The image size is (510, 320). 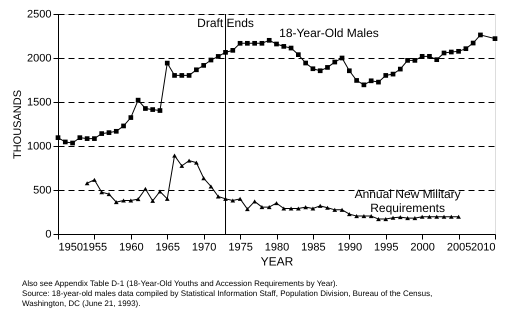 I want to click on text: Also see Appendix Table D-1 (18-Year-Old Youths and Accession Requirements by Year)., so click(x=180, y=283).